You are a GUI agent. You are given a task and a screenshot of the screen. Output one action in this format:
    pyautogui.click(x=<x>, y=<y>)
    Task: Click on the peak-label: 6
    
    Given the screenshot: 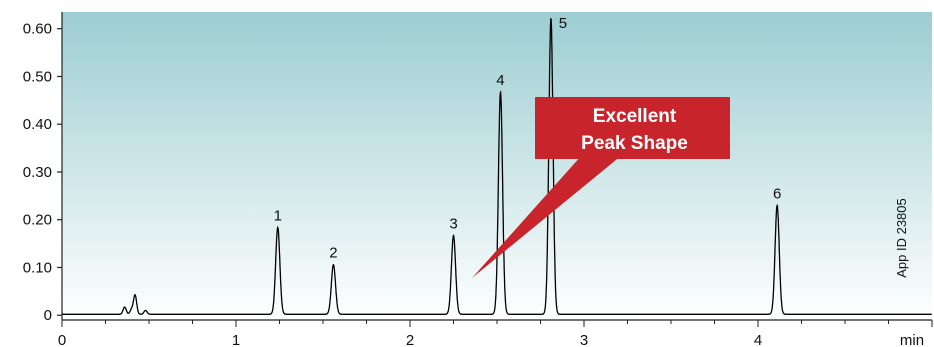 What is the action you would take?
    pyautogui.click(x=777, y=193)
    